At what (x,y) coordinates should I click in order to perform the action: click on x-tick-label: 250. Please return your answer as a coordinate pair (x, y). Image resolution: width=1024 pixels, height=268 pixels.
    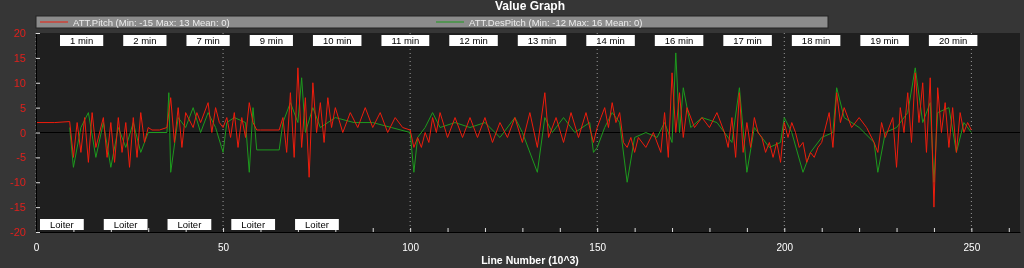
    Looking at the image, I should click on (972, 247).